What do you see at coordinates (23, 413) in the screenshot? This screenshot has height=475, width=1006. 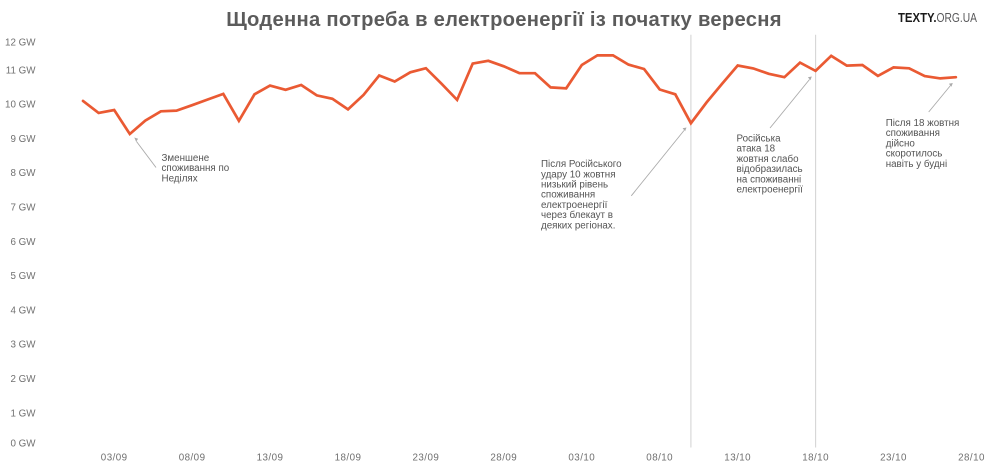 I see `svg-text: 1 GW` at bounding box center [23, 413].